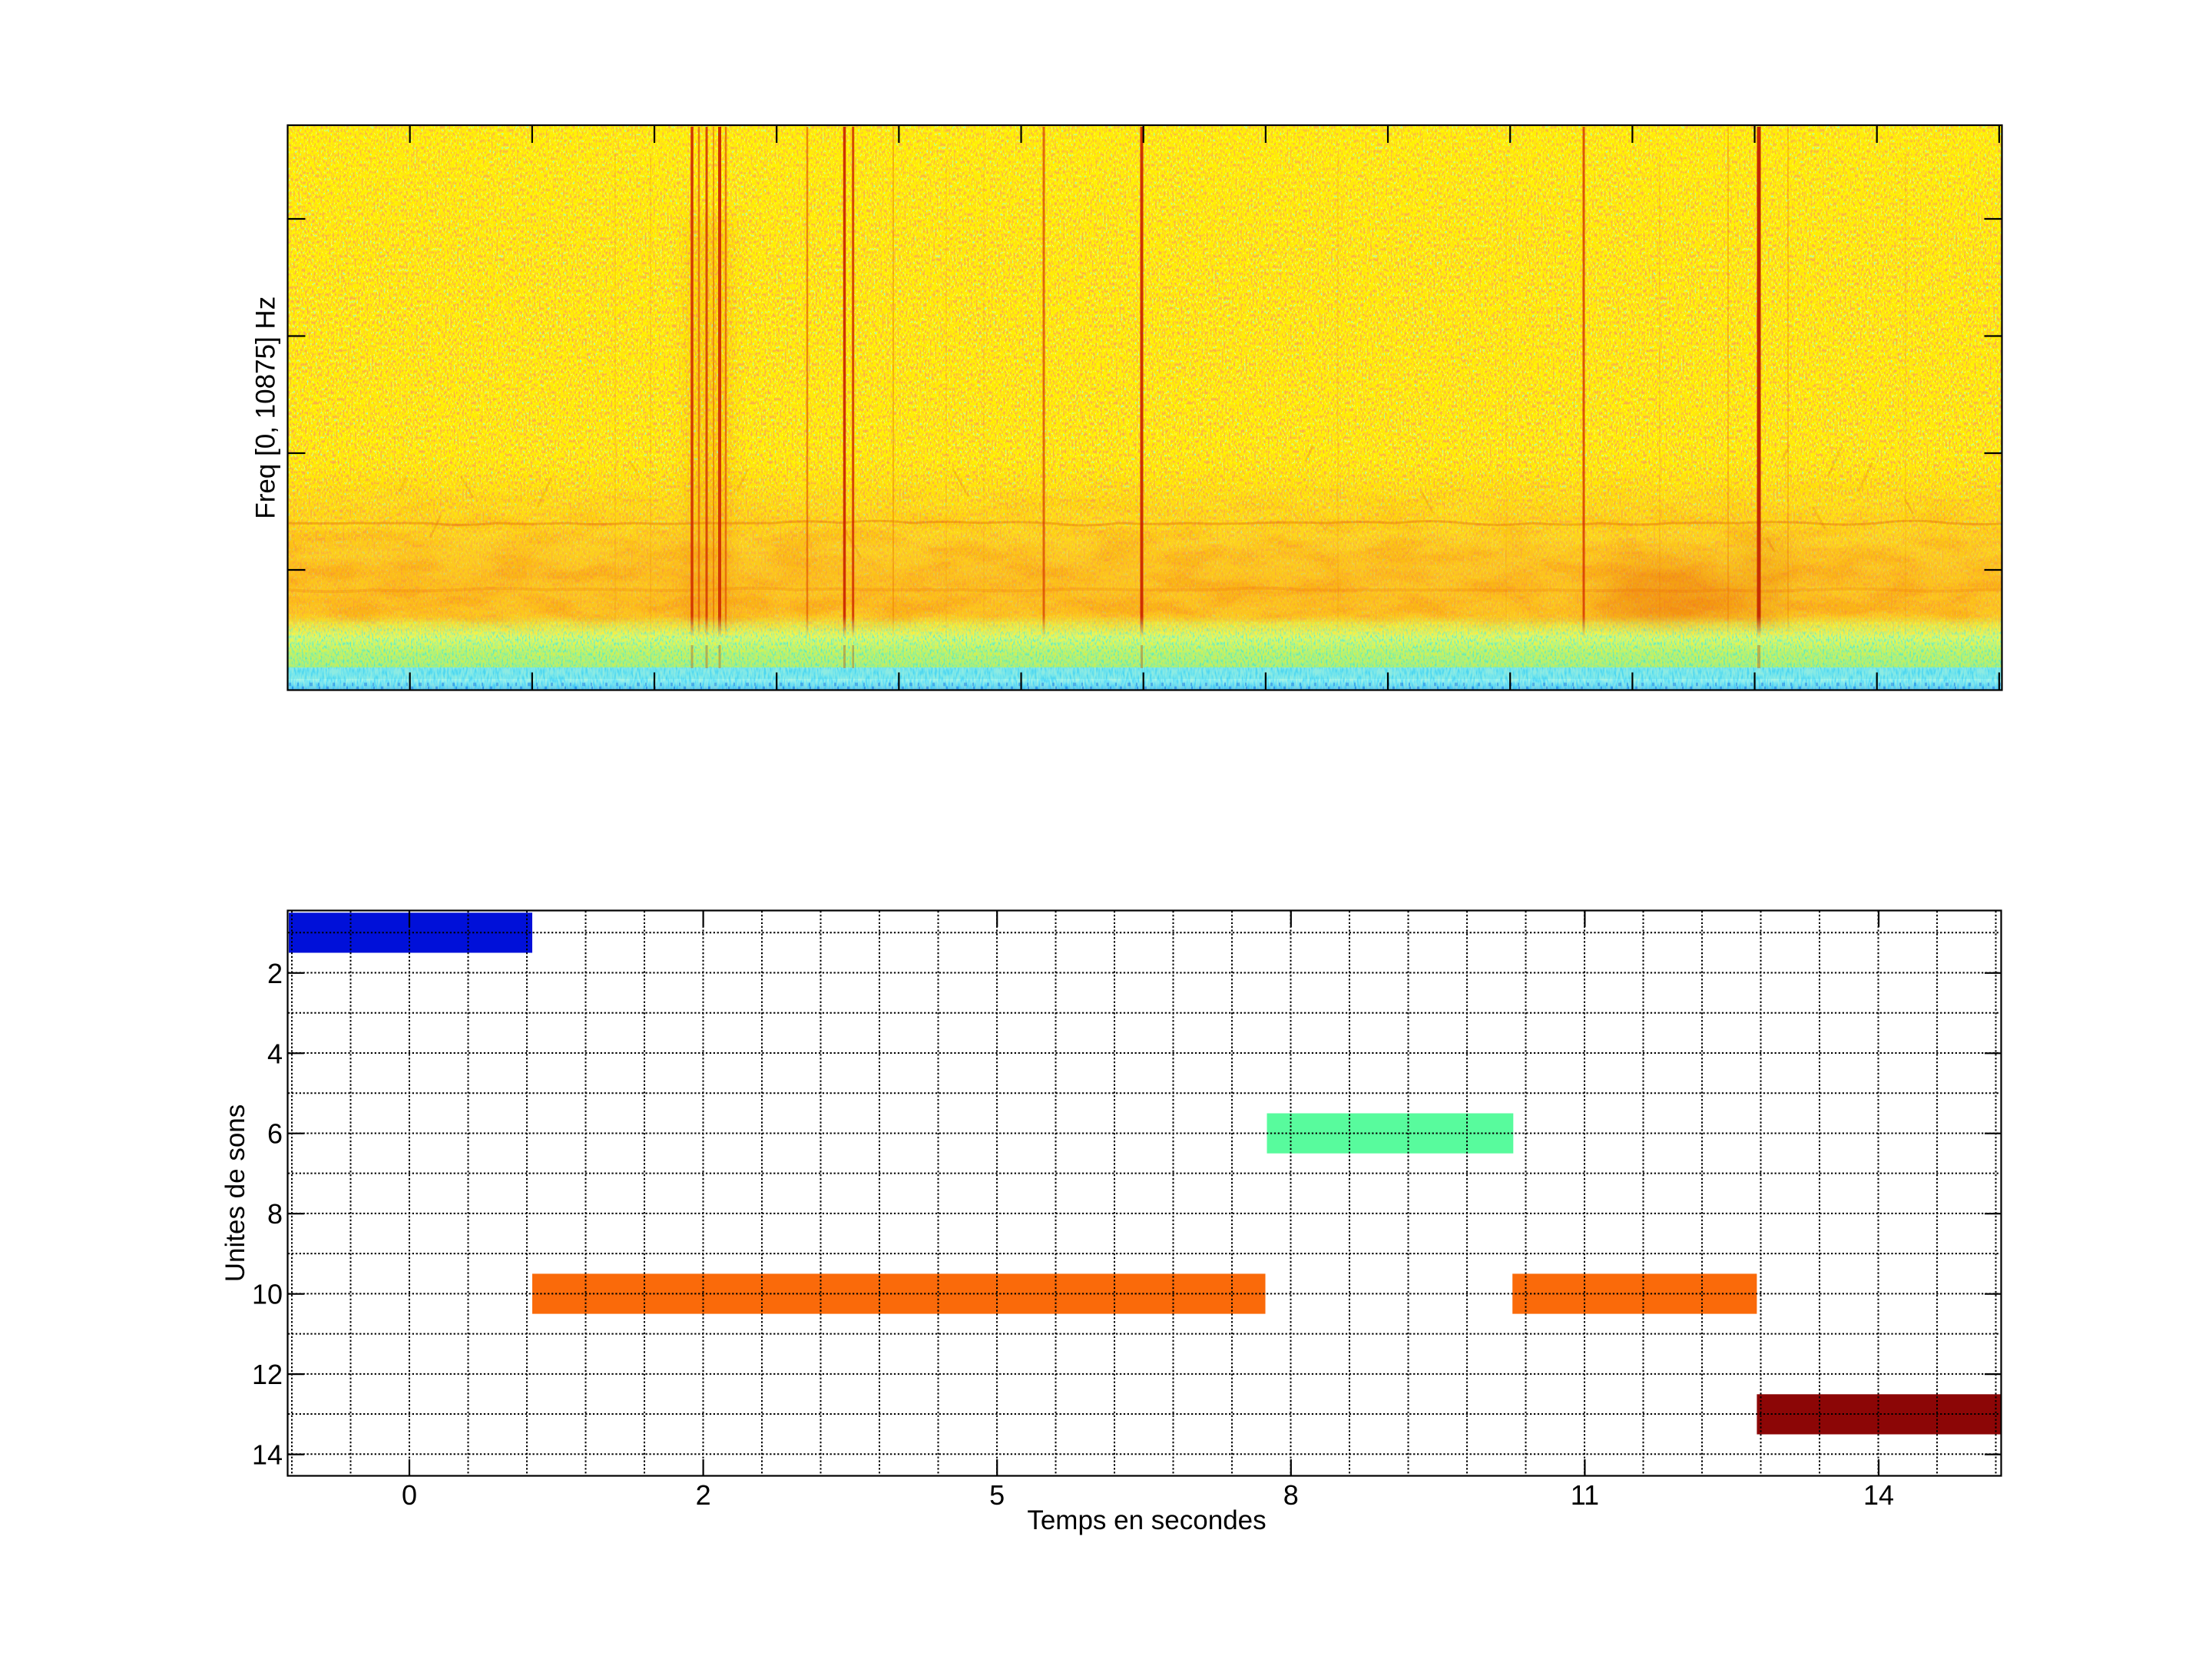 The image size is (2212, 1659). I want to click on svg-text: 0, so click(410, 1495).